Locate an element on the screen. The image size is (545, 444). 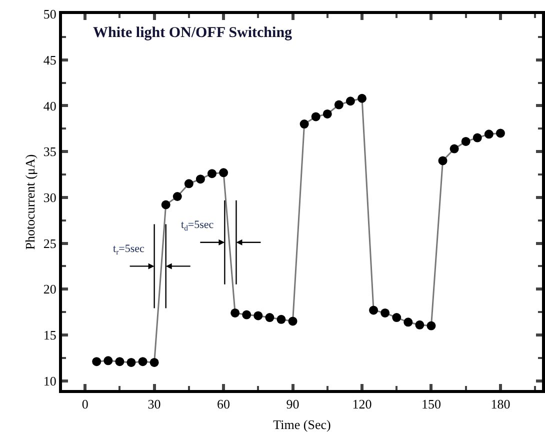
y-axis-title: Photocurrent (μA) is located at coordinates (30, 202).